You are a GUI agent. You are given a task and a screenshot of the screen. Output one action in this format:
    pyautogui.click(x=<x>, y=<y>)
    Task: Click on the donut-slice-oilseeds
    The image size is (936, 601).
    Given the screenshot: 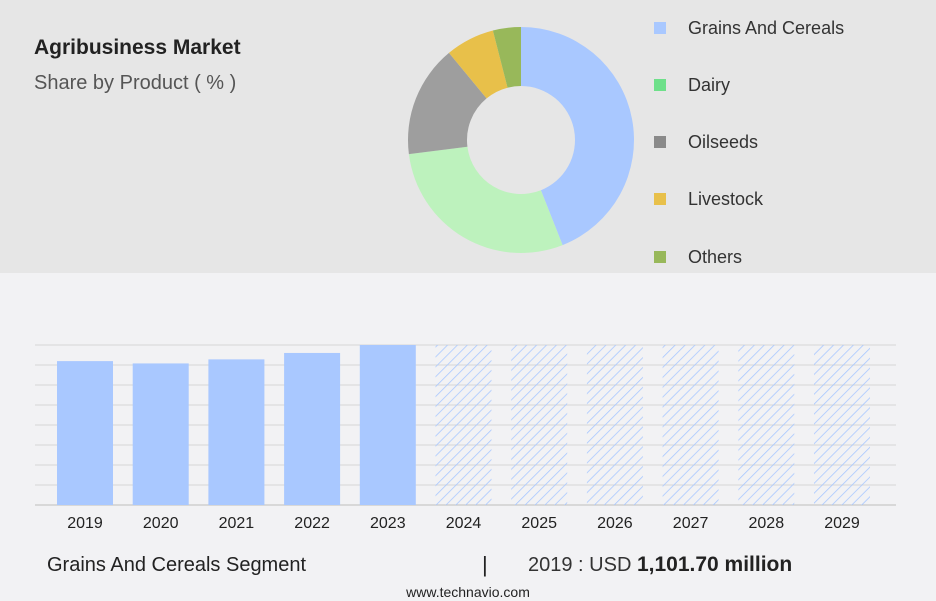 What is the action you would take?
    pyautogui.click(x=447, y=103)
    